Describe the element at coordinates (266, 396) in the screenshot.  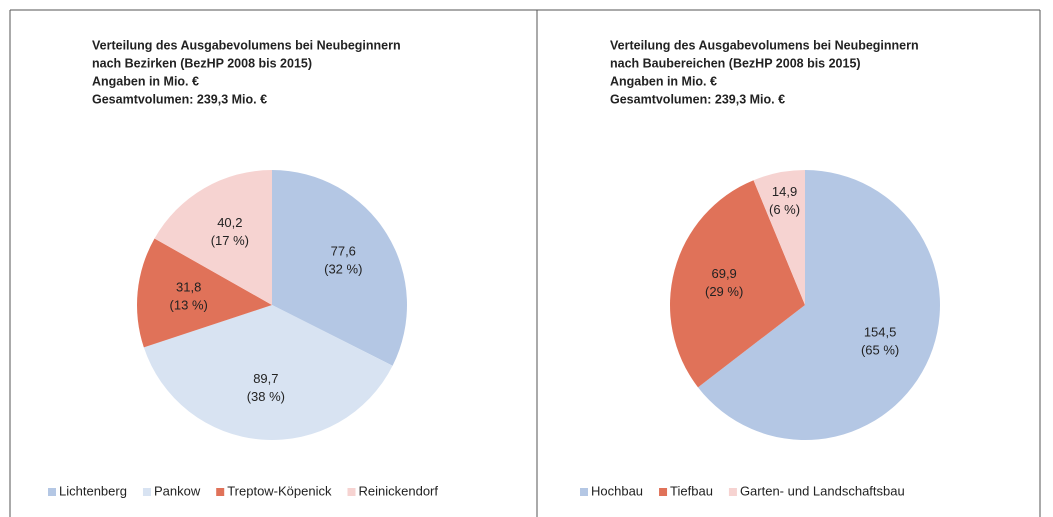
I see `percent-label: (38 %)` at that location.